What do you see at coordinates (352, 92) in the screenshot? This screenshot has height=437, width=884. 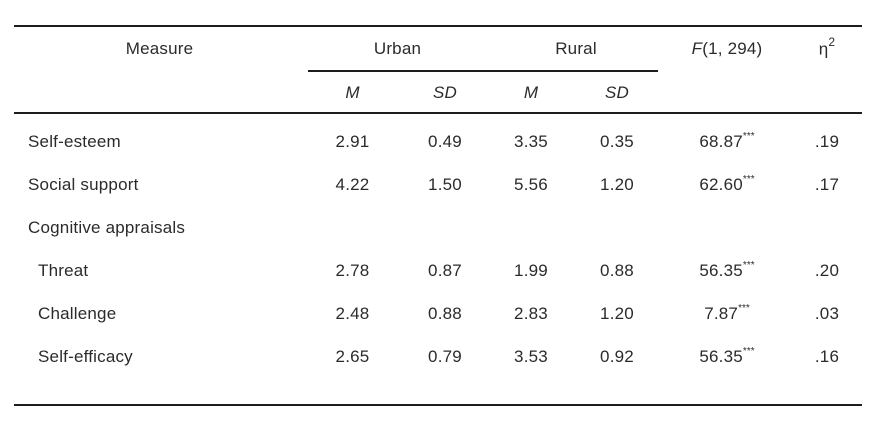 I see `column-header-urban-mean: M` at bounding box center [352, 92].